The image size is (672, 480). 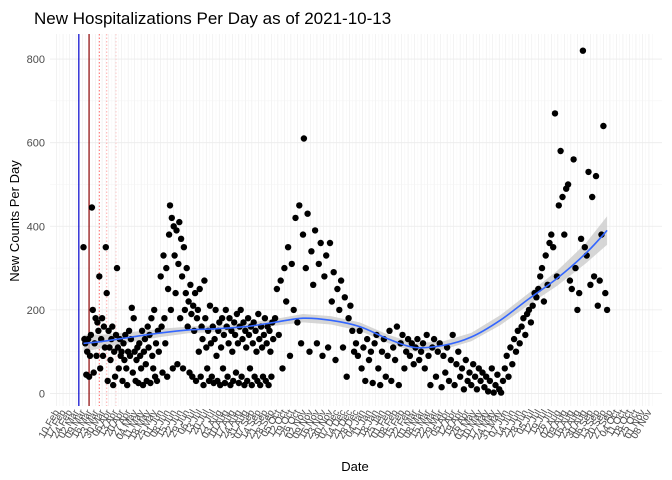 What do you see at coordinates (36, 311) in the screenshot?
I see `y-tick-label: 200` at bounding box center [36, 311].